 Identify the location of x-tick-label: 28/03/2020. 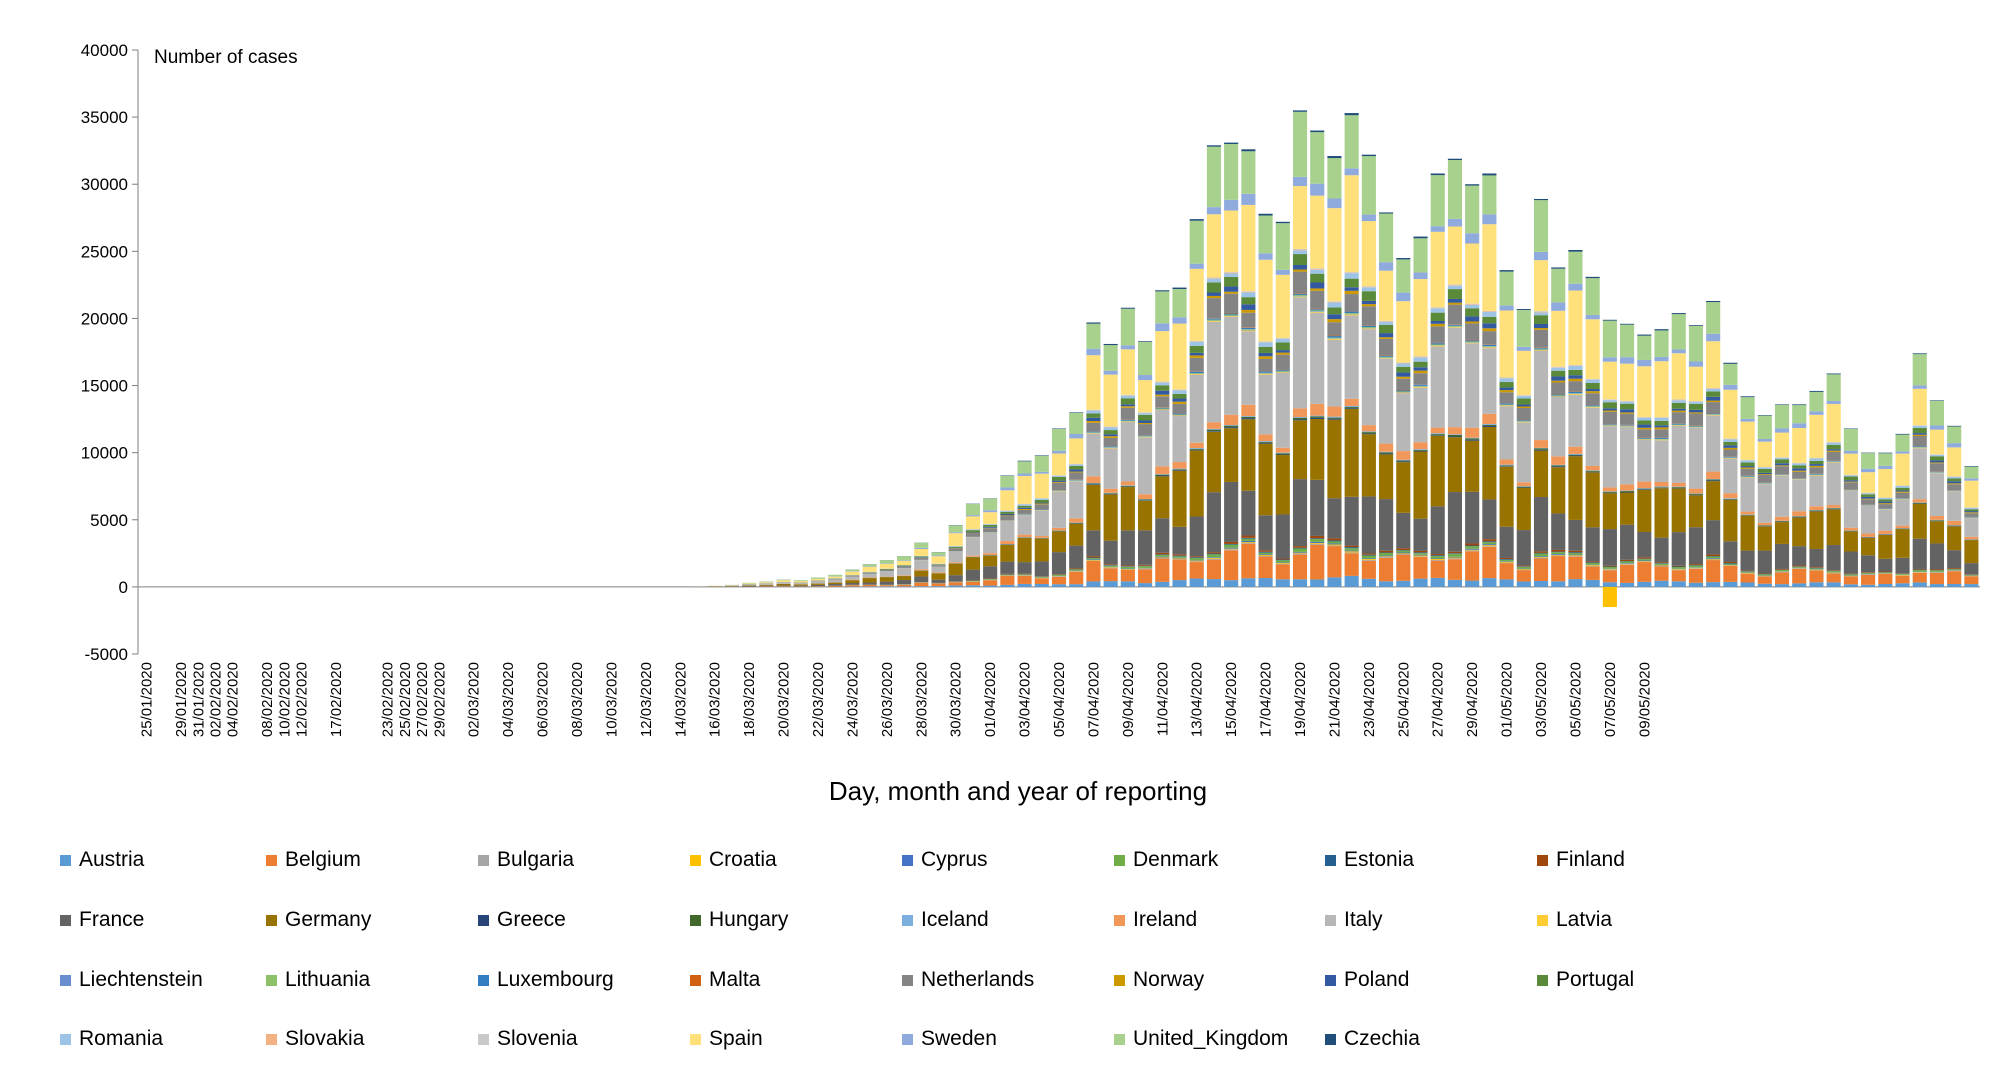
(921, 699).